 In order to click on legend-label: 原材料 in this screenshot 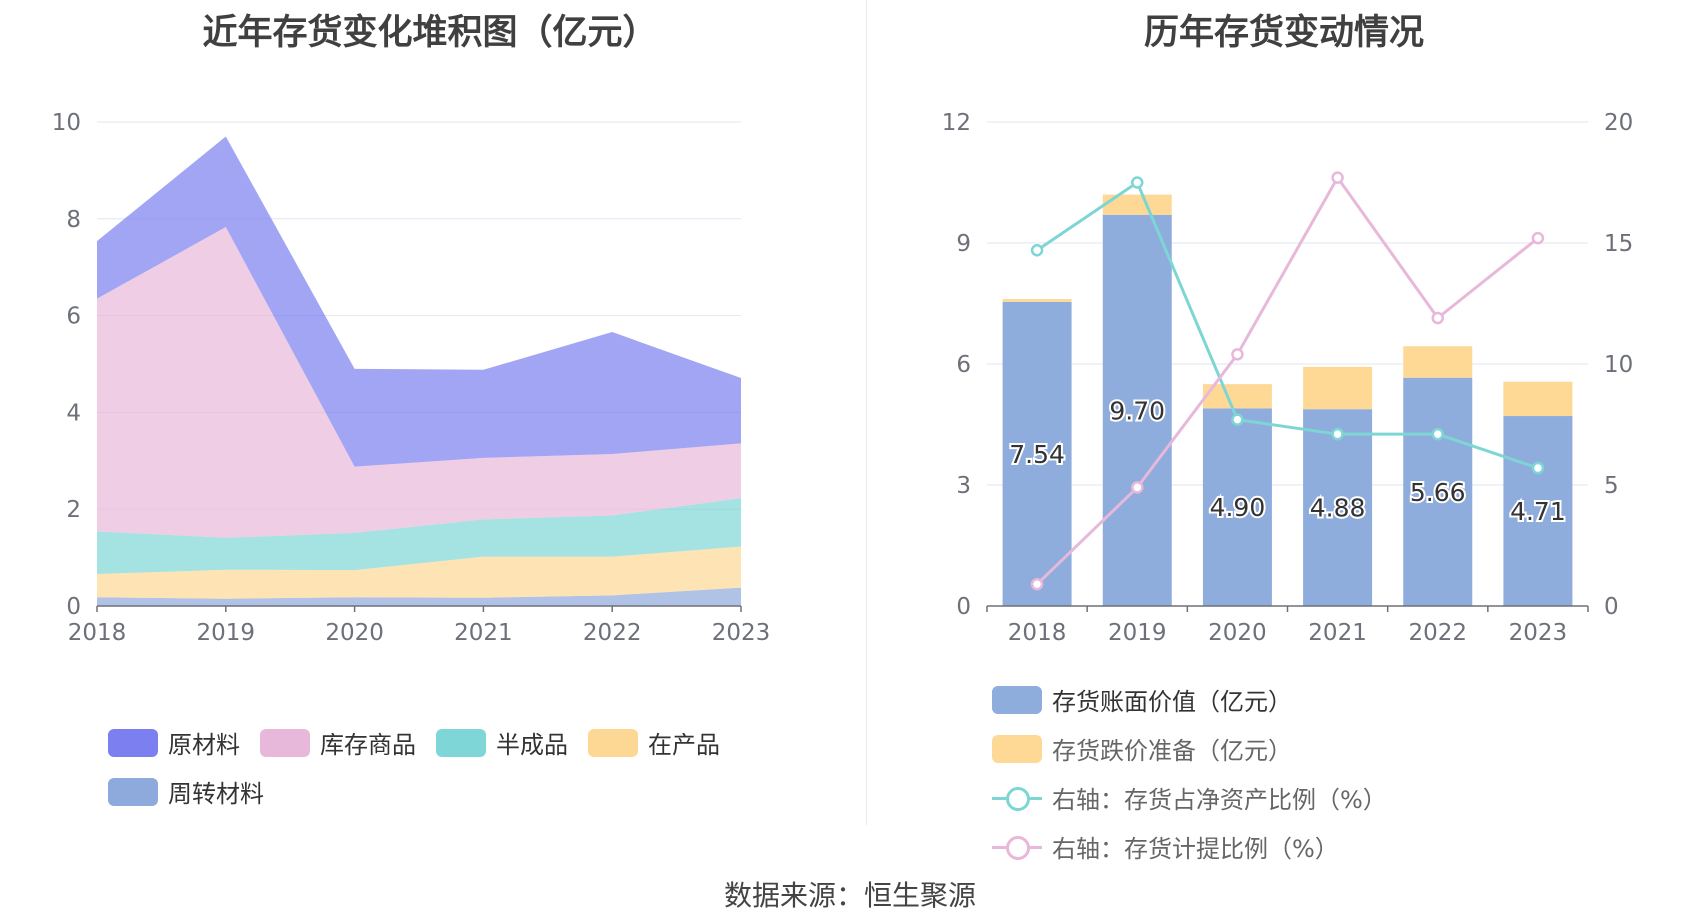, I will do `click(204, 745)`.